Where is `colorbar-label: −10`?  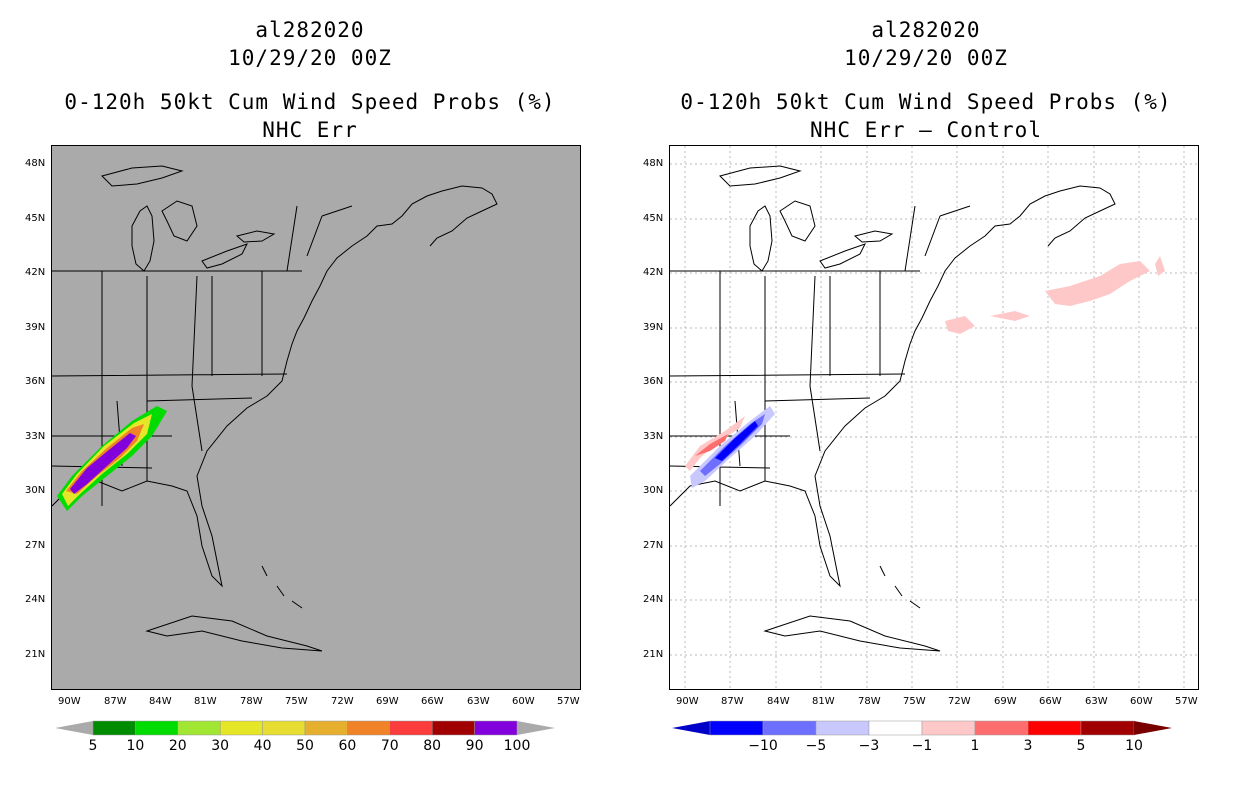 colorbar-label: −10 is located at coordinates (763, 746).